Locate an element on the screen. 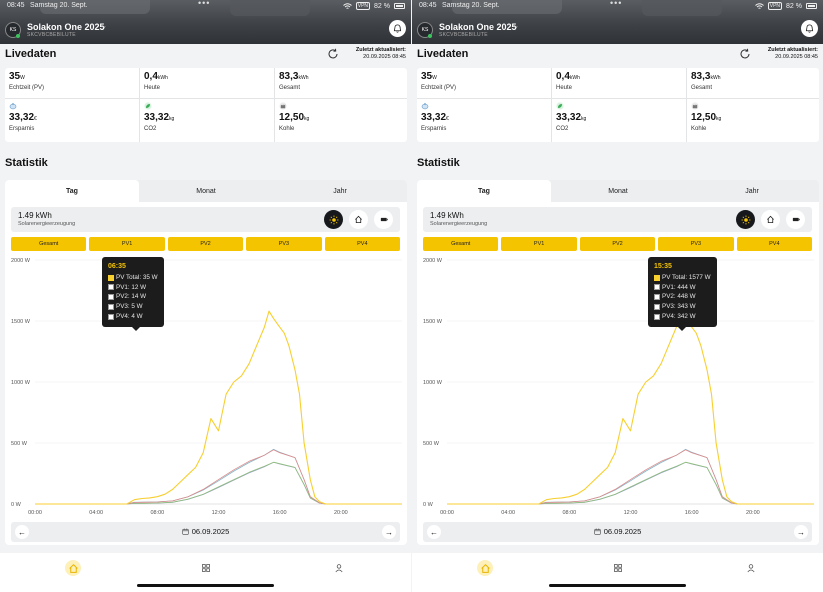  x-tick-label: 16:00 is located at coordinates (280, 513).